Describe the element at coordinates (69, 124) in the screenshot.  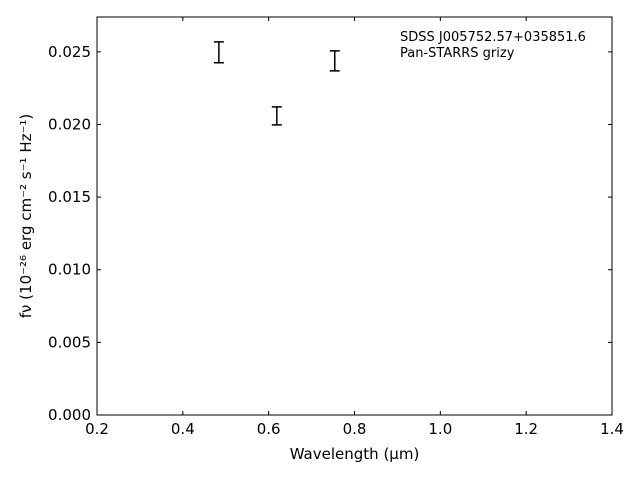
I see `y-tick-label: 0.020` at that location.